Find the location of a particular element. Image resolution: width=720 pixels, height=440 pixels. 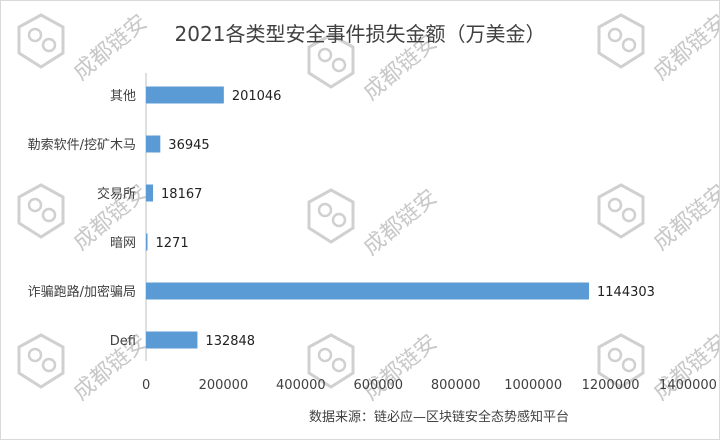

category-label: Defi is located at coordinates (123, 341).